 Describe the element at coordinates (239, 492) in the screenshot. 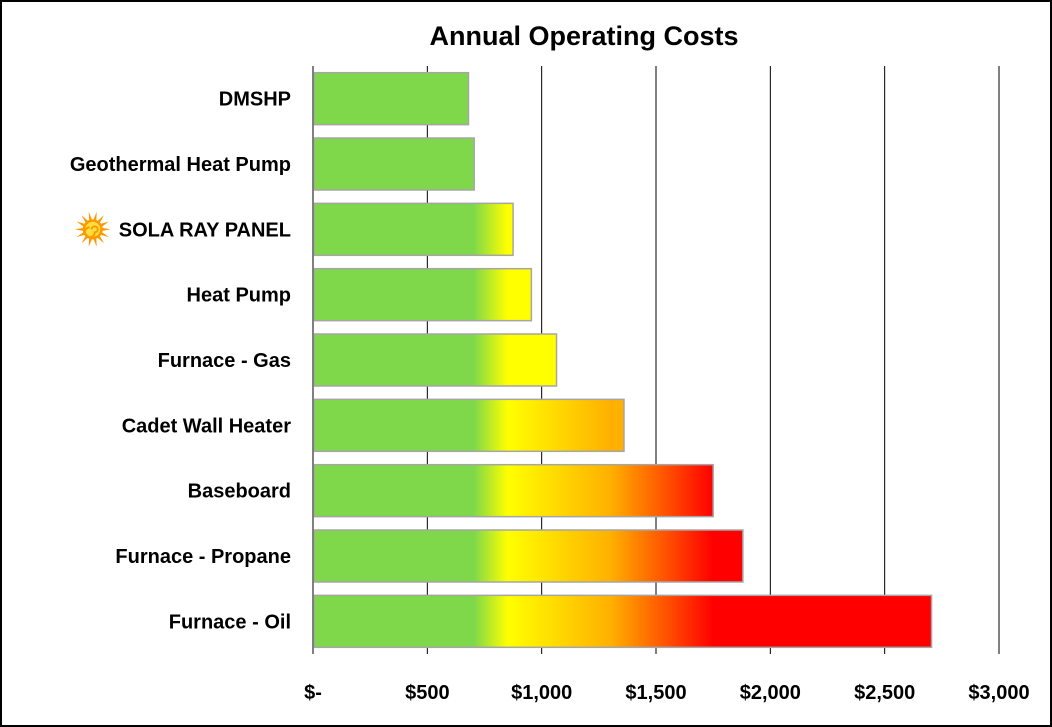

I see `category-label: Baseboard` at that location.